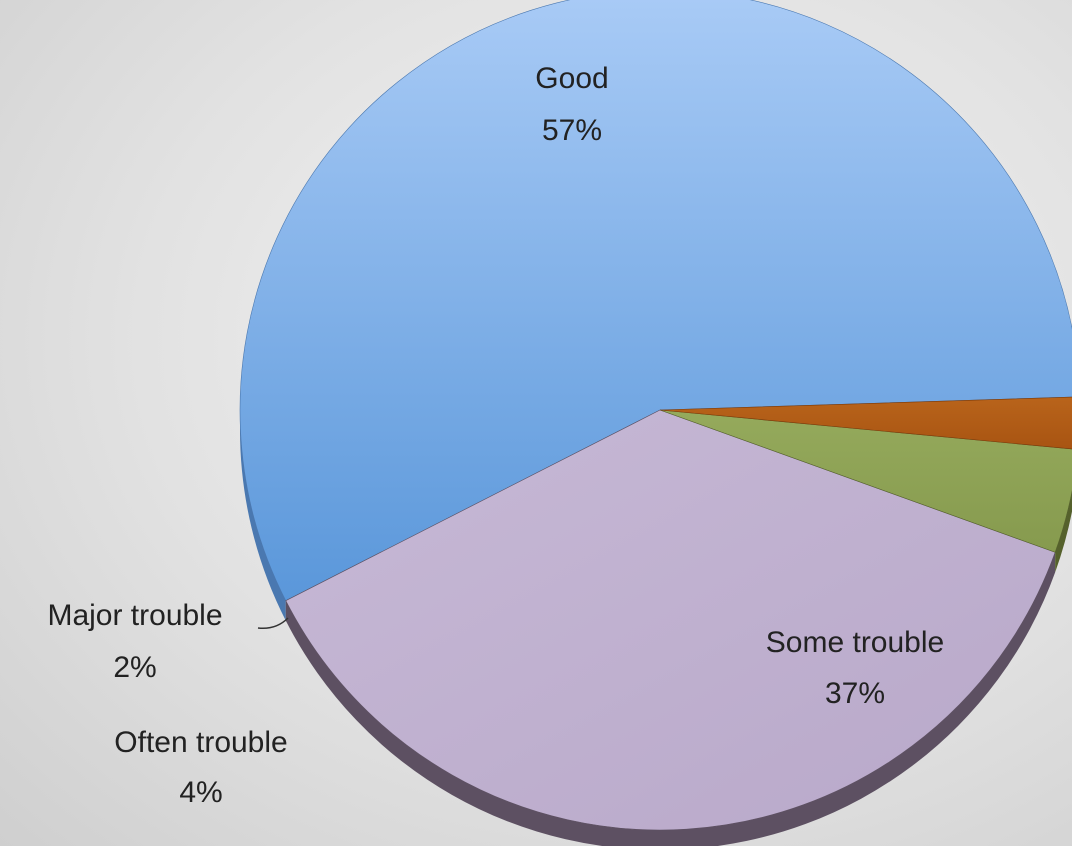 This screenshot has width=1072, height=846. Describe the element at coordinates (571, 78) in the screenshot. I see `label-good-name: Good` at that location.